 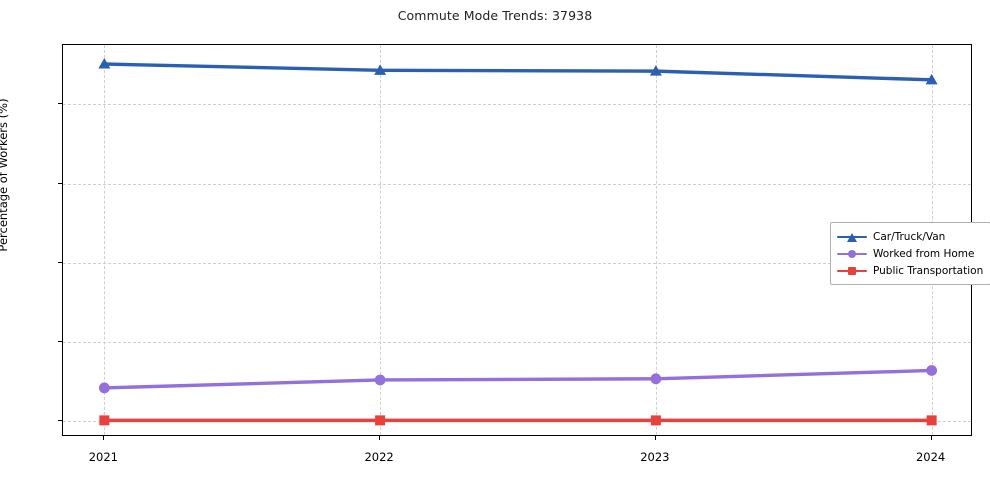 I want to click on legend-item: Car/Truck/Van, so click(x=910, y=236).